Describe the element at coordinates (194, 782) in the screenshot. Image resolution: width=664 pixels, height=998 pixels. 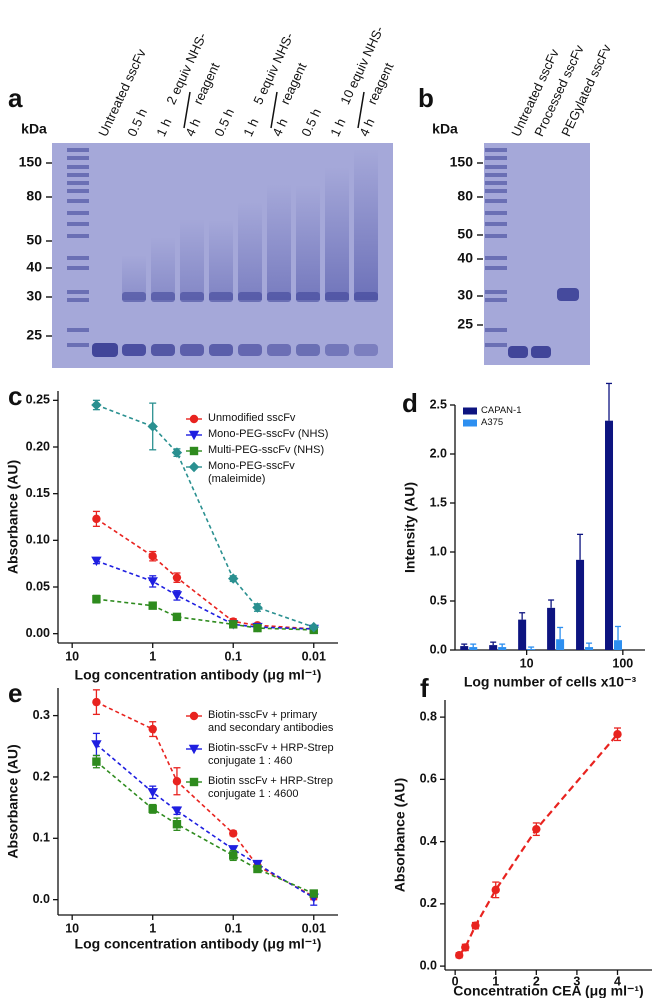
I see `legend-marker` at that location.